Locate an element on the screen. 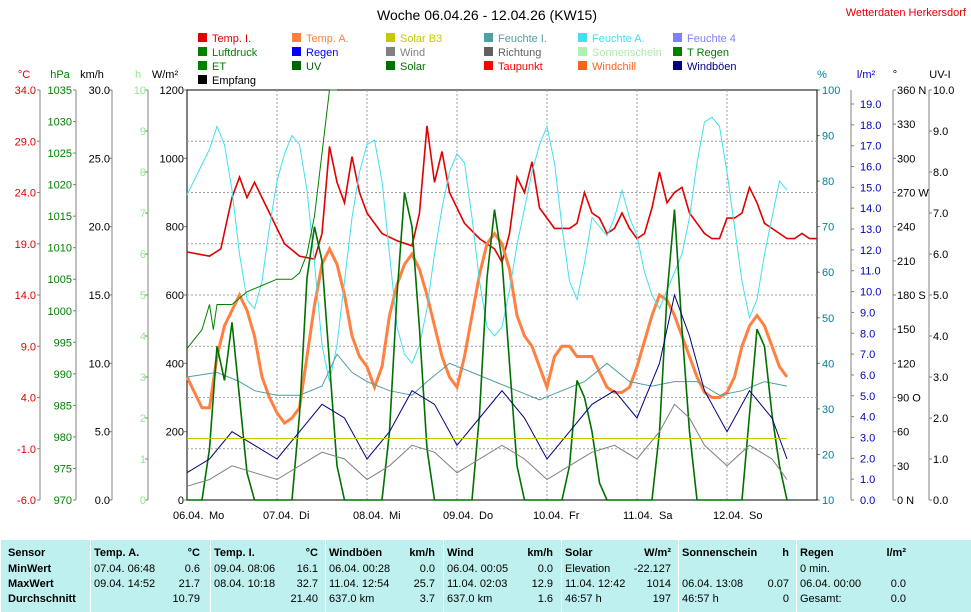  rain-tick-label: 4.0 is located at coordinates (867, 418).